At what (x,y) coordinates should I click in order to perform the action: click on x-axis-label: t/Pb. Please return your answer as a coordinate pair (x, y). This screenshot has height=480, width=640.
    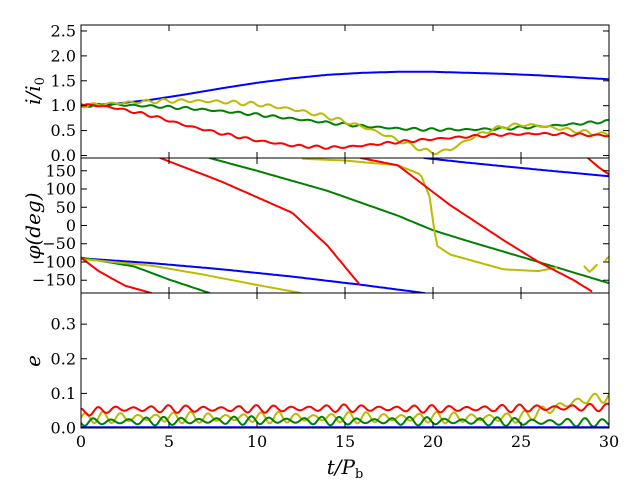
    Looking at the image, I should click on (345, 467).